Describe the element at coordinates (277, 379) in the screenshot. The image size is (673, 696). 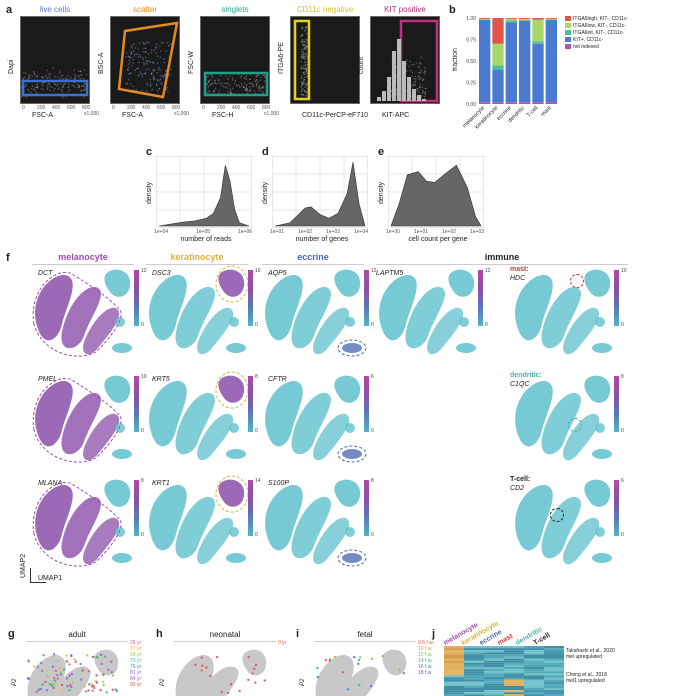
I see `gene-label-CFTR: CFTR` at that location.